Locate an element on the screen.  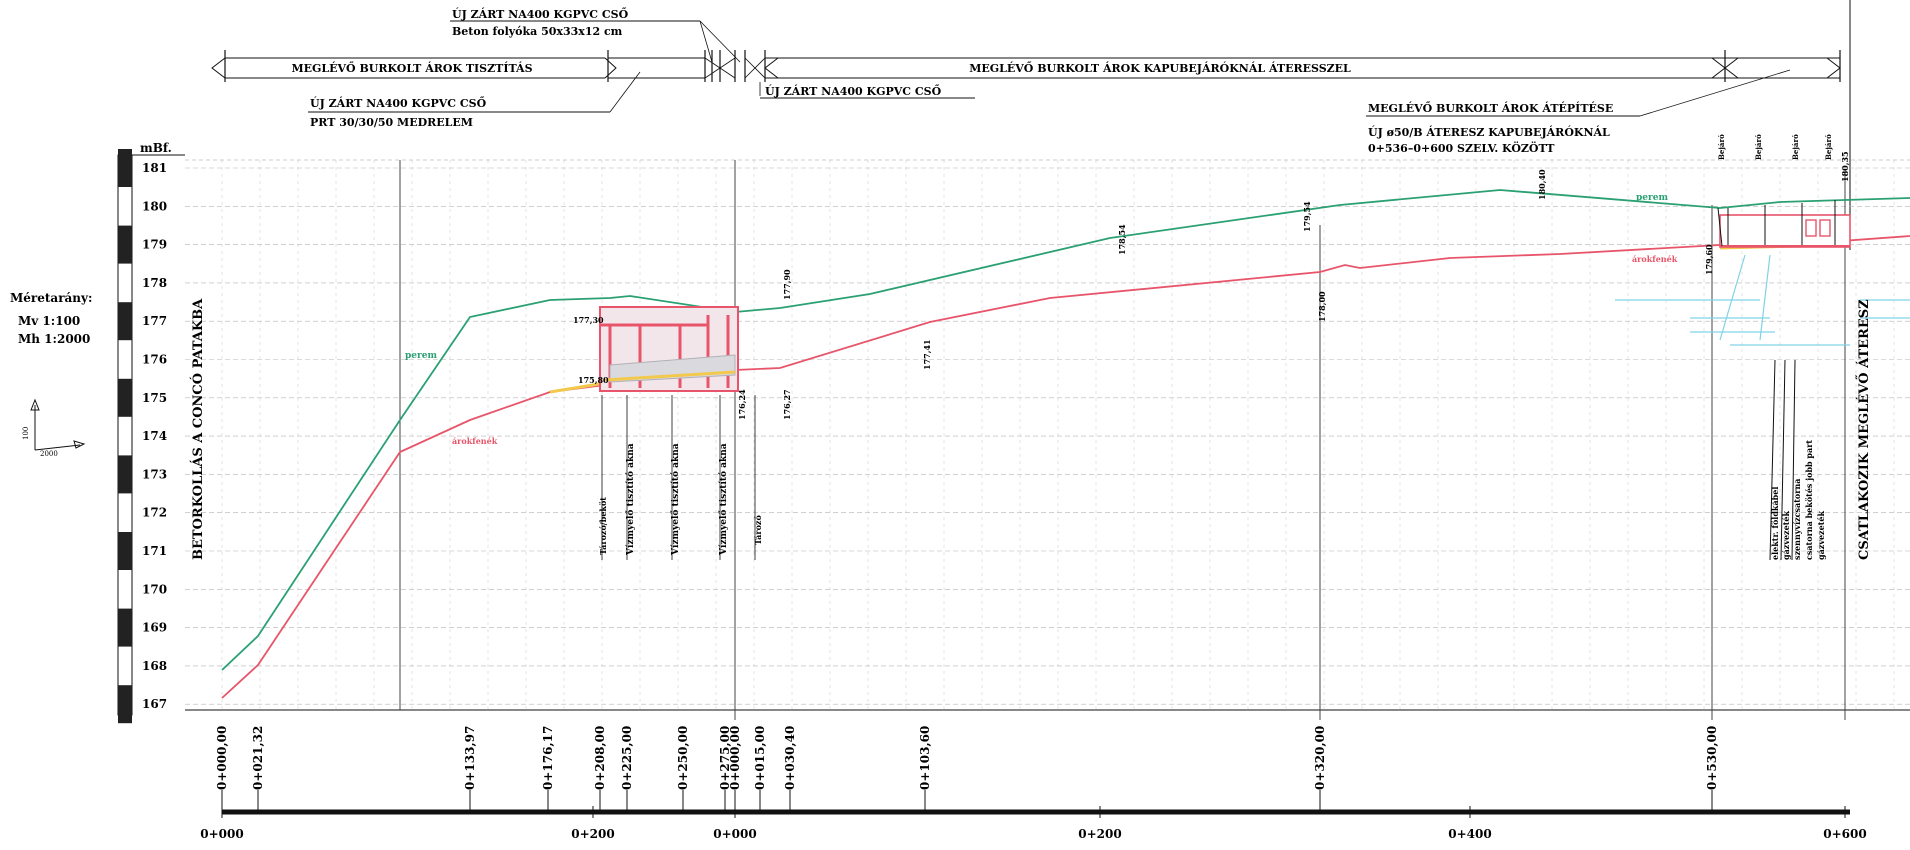
station-label: 0+320,00 is located at coordinates (1320, 758).